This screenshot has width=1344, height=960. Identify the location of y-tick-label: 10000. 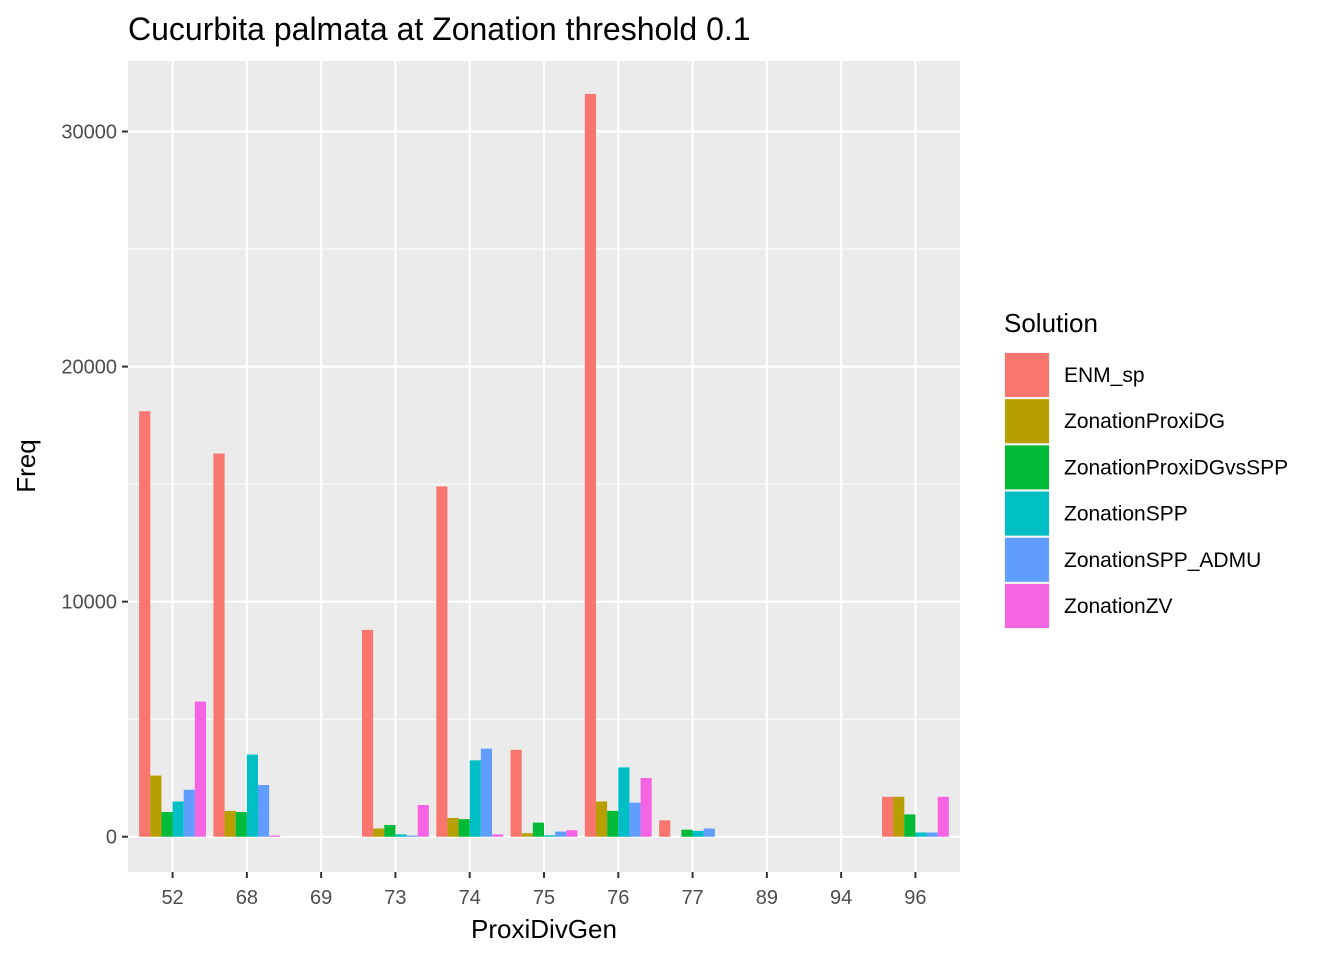
(89, 603).